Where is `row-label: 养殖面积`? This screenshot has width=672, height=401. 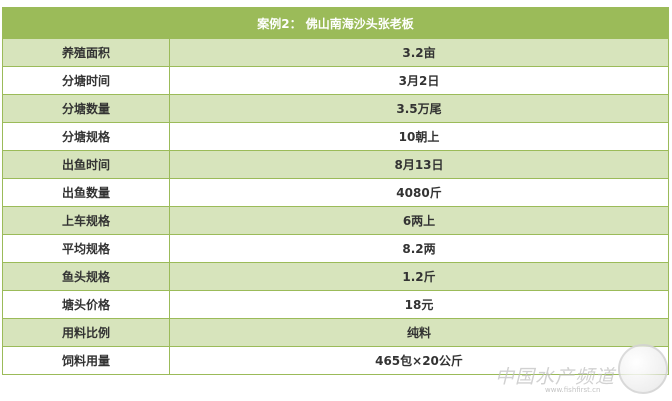
row-label: 养殖面积 is located at coordinates (86, 52).